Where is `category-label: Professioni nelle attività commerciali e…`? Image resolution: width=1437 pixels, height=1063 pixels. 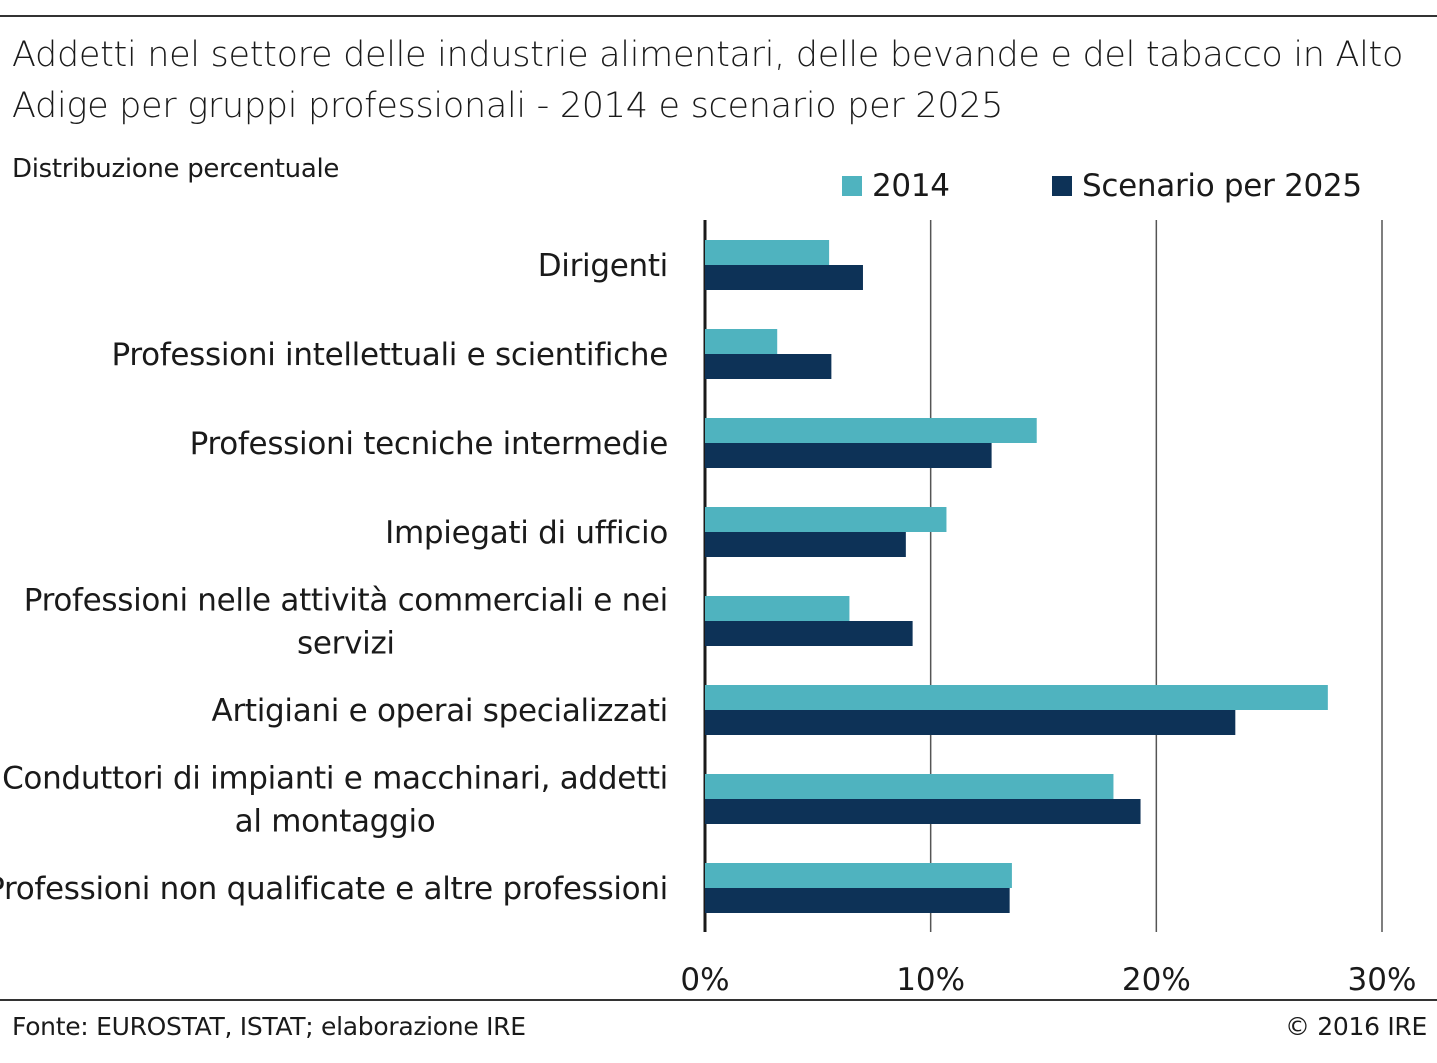 category-label: Professioni nelle attività commerciali e… is located at coordinates (346, 601).